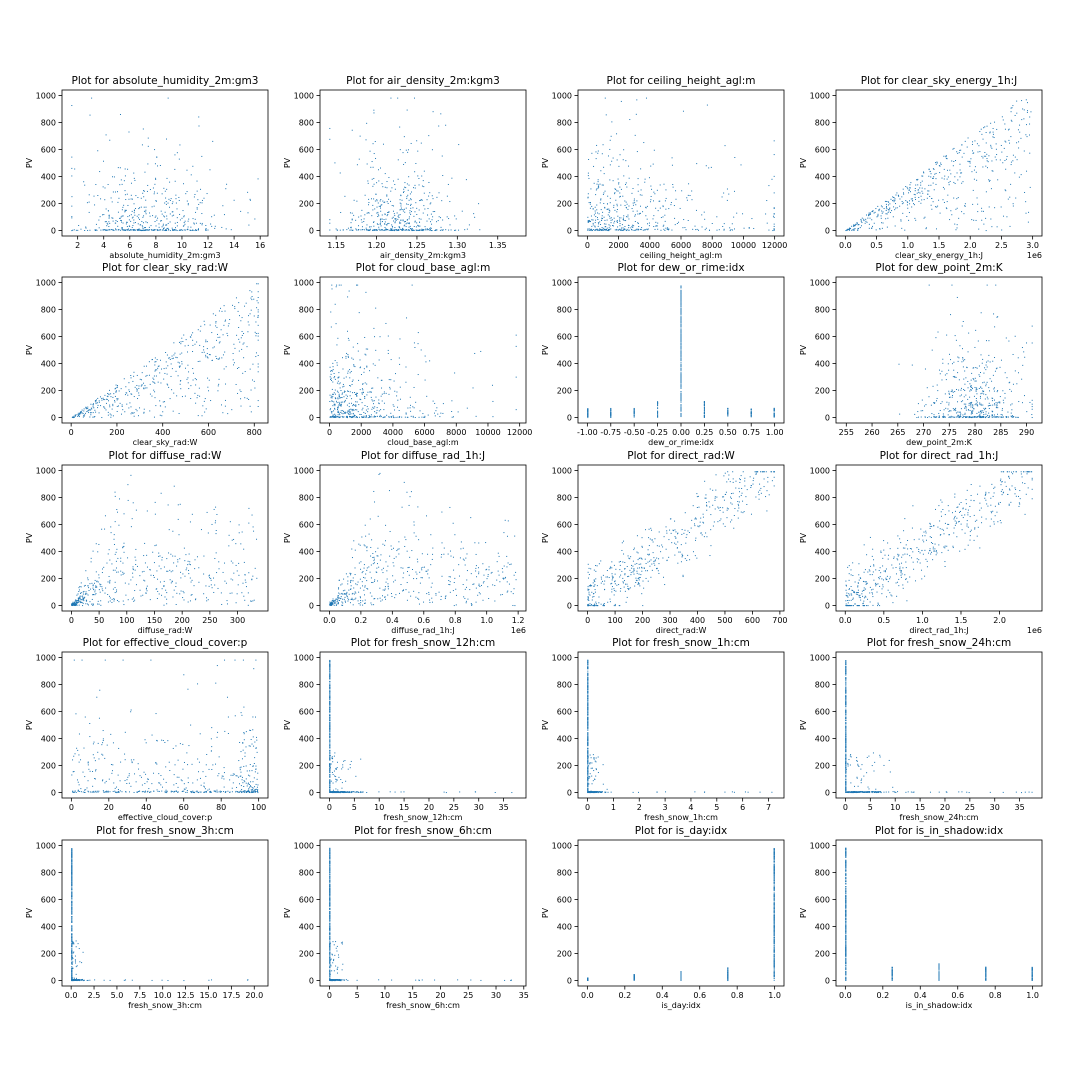  I want to click on x-tick-label: 6, so click(129, 245).